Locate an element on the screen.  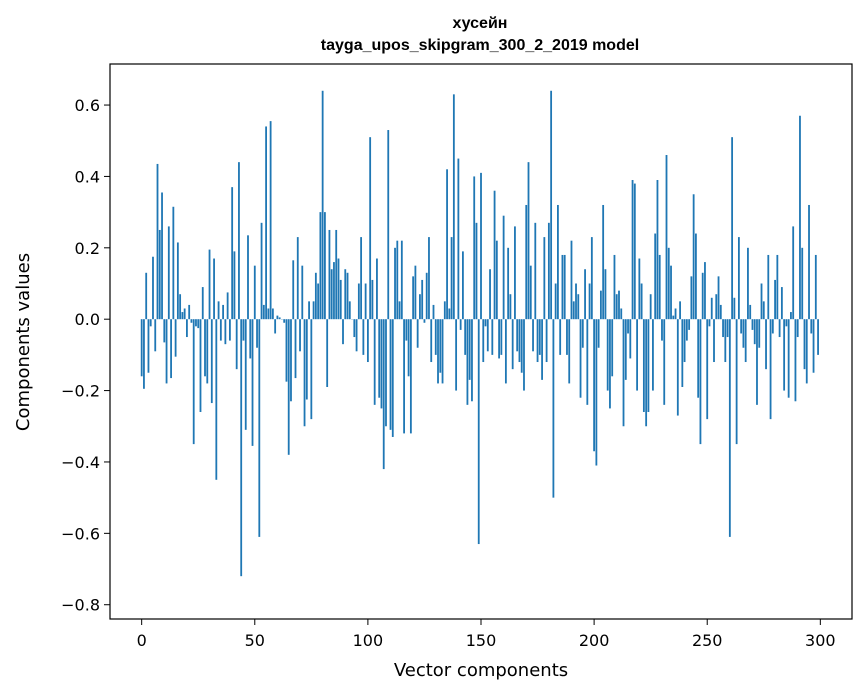
chart-title: хусейн is located at coordinates (480, 23).